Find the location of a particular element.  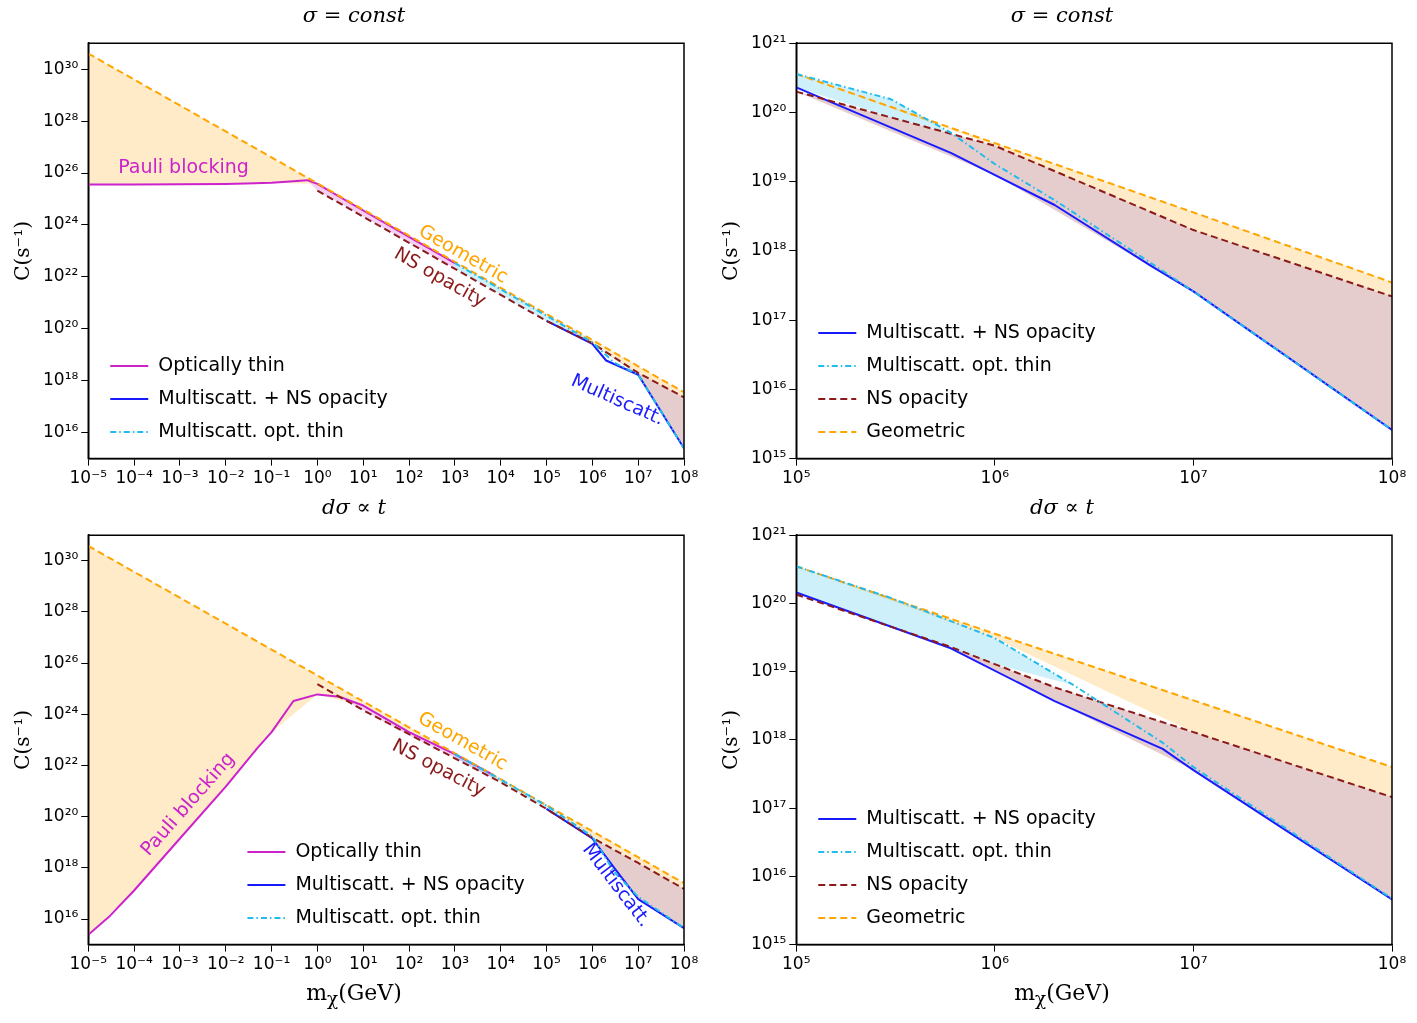

annotation: Pauli blocking is located at coordinates (183, 165).